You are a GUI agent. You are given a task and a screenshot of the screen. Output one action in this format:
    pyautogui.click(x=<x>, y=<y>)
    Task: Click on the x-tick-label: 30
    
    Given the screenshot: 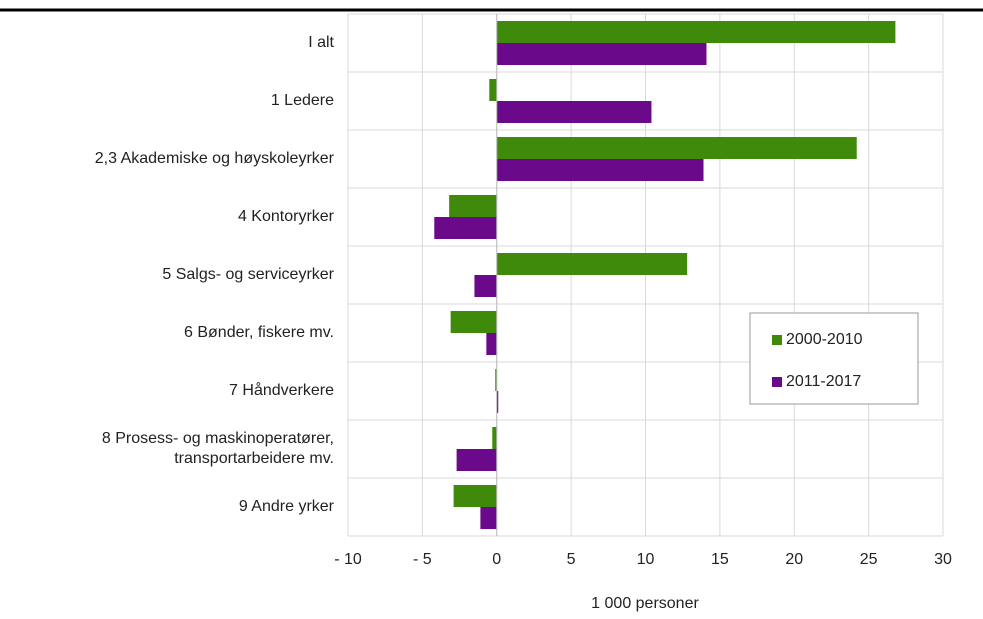 What is the action you would take?
    pyautogui.click(x=943, y=559)
    